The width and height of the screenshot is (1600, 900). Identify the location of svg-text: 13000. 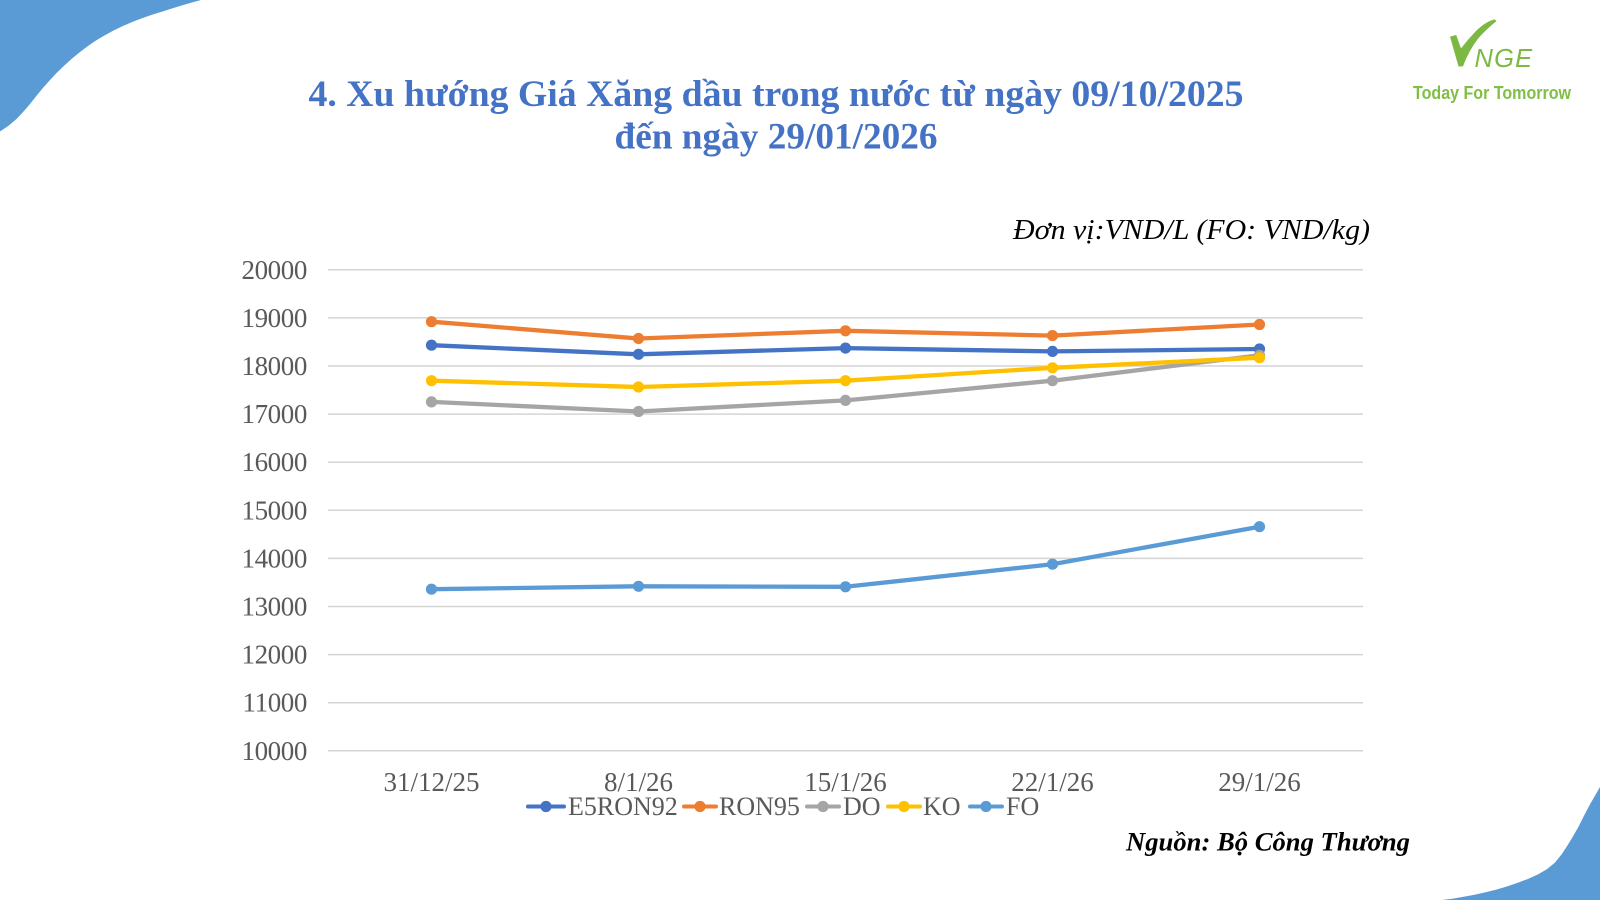
(274, 607).